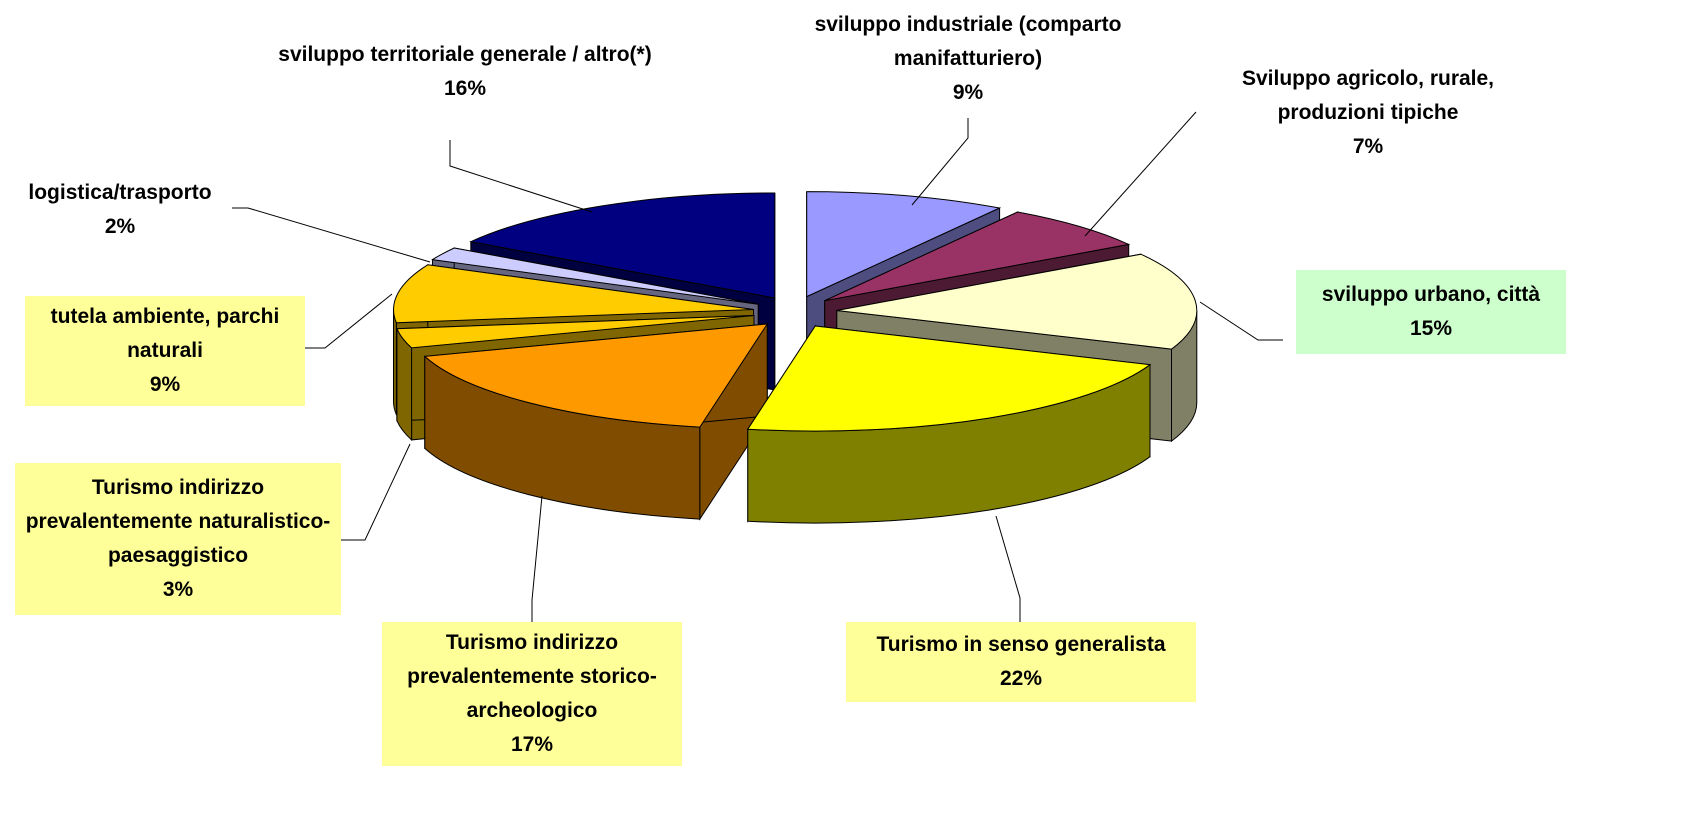 The width and height of the screenshot is (1696, 835). What do you see at coordinates (120, 226) in the screenshot?
I see `percent-label: 2%` at bounding box center [120, 226].